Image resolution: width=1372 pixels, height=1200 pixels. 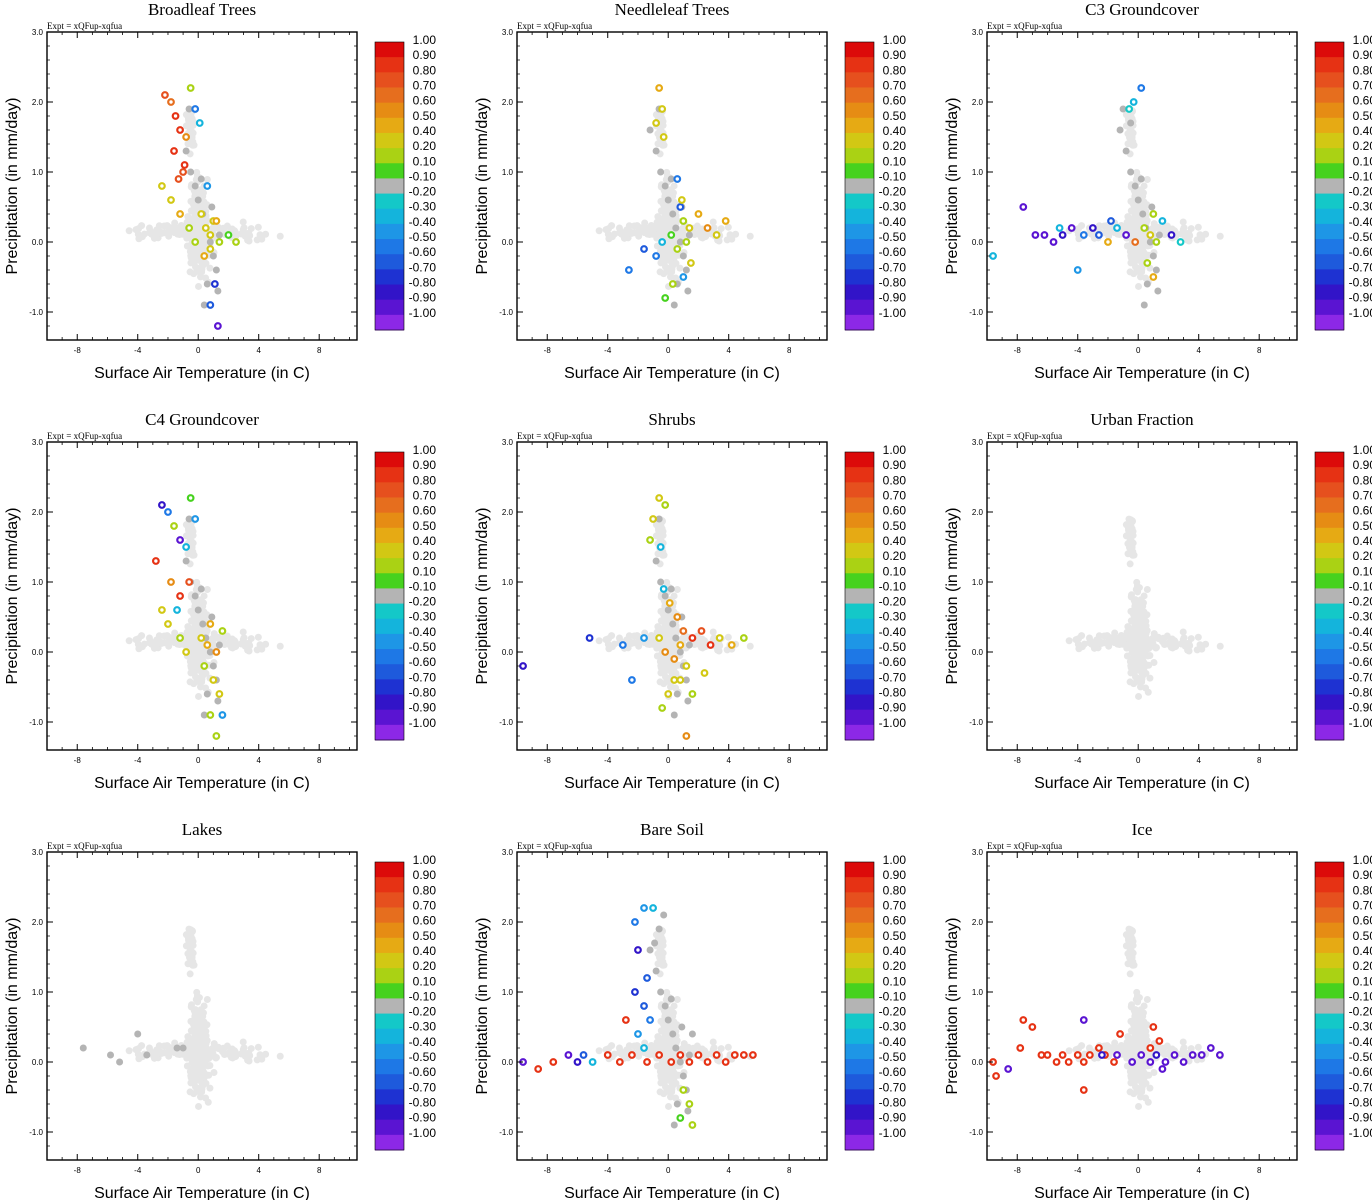 What do you see at coordinates (38, 172) in the screenshot?
I see `y-tick-label: 1.0` at bounding box center [38, 172].